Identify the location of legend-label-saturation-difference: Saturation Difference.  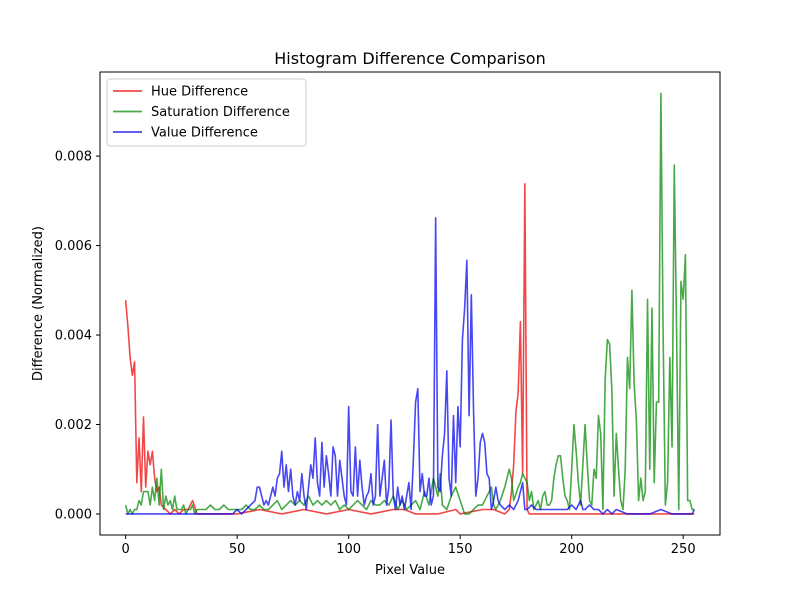
(220, 112).